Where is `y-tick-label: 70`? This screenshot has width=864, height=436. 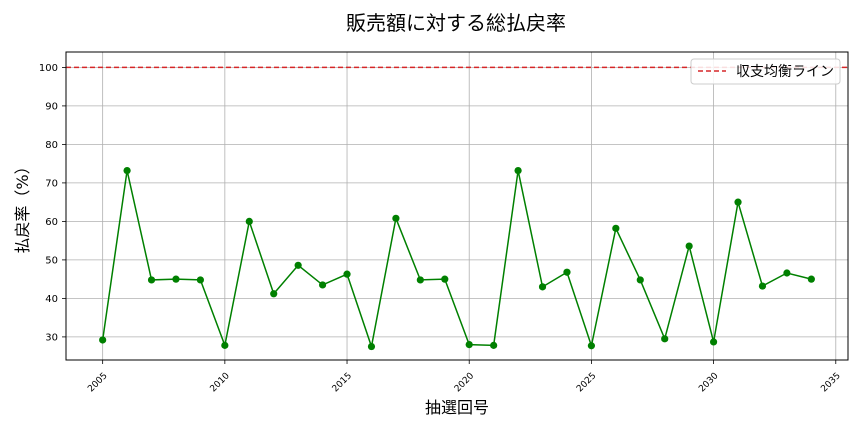
y-tick-label: 70 is located at coordinates (51, 183).